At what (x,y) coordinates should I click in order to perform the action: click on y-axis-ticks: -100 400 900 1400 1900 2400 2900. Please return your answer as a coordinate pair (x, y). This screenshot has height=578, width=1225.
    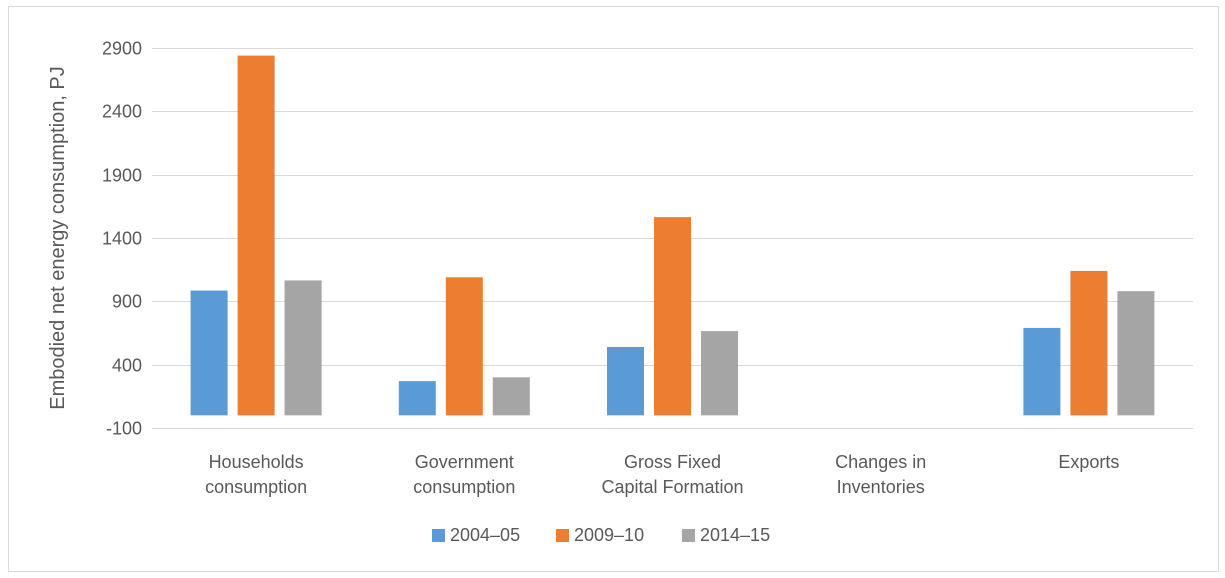
    Looking at the image, I should click on (122, 239).